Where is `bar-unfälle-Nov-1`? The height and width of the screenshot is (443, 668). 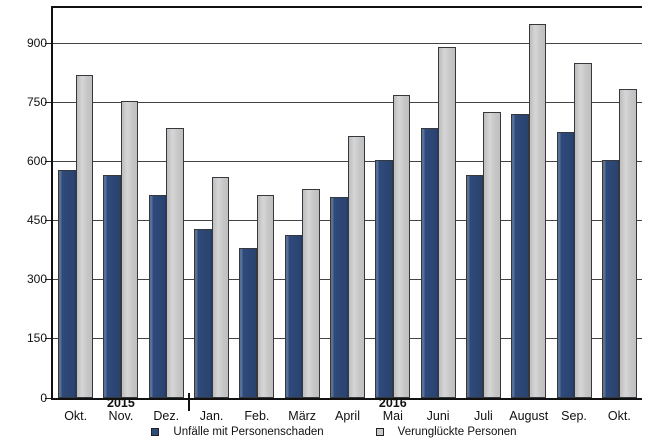
bar-unfälle-Nov-1 is located at coordinates (112, 286).